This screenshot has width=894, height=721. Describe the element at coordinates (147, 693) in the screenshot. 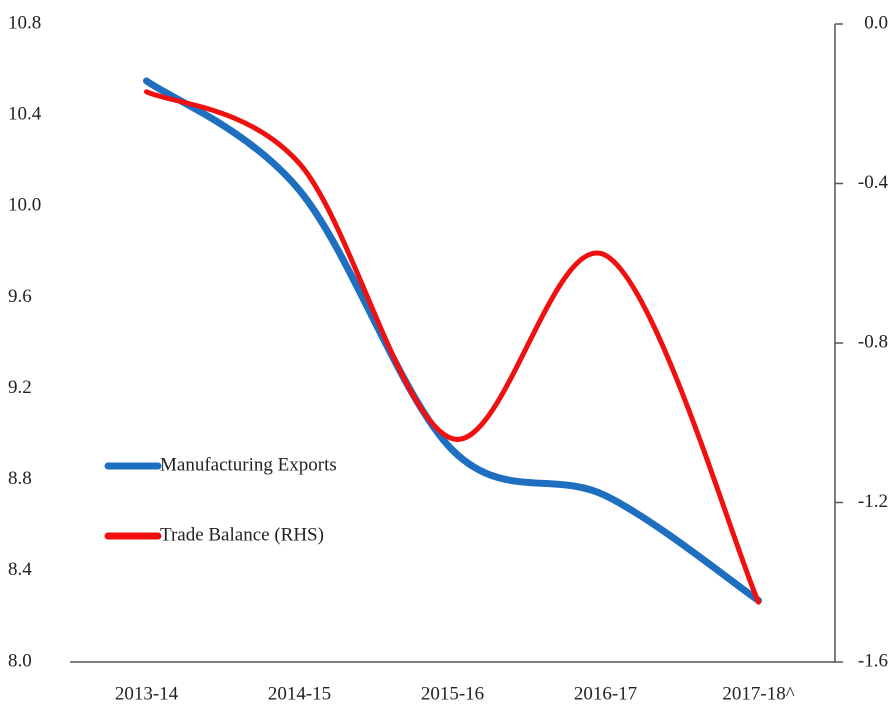

I see `x-tick-label: 2013-14` at that location.